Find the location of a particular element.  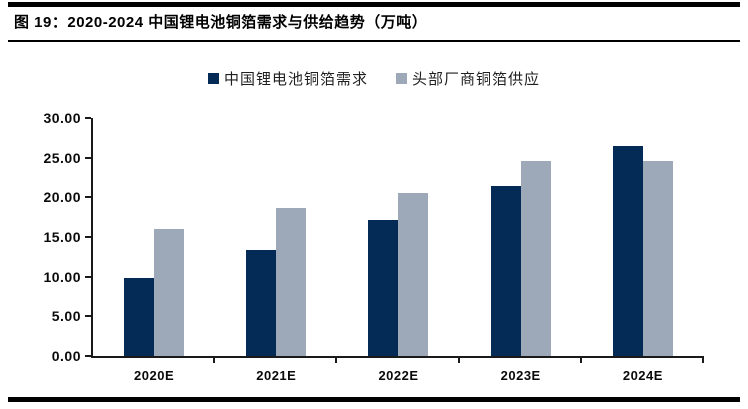

legend-label-demand: 中国锂电池铜箔需求 is located at coordinates (295, 79).